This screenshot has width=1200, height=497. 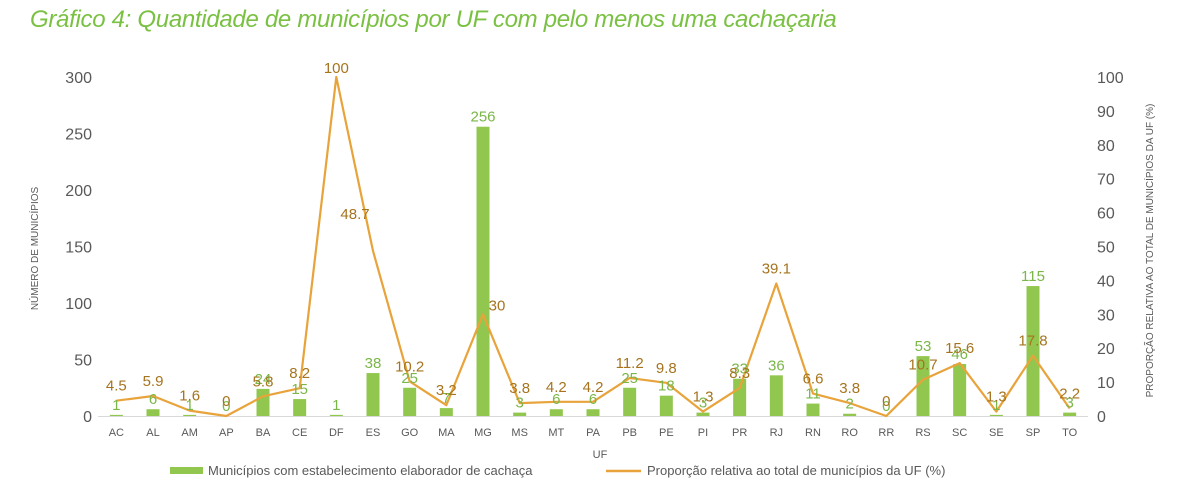 What do you see at coordinates (813, 433) in the screenshot?
I see `x-tick-label-rn: RN` at bounding box center [813, 433].